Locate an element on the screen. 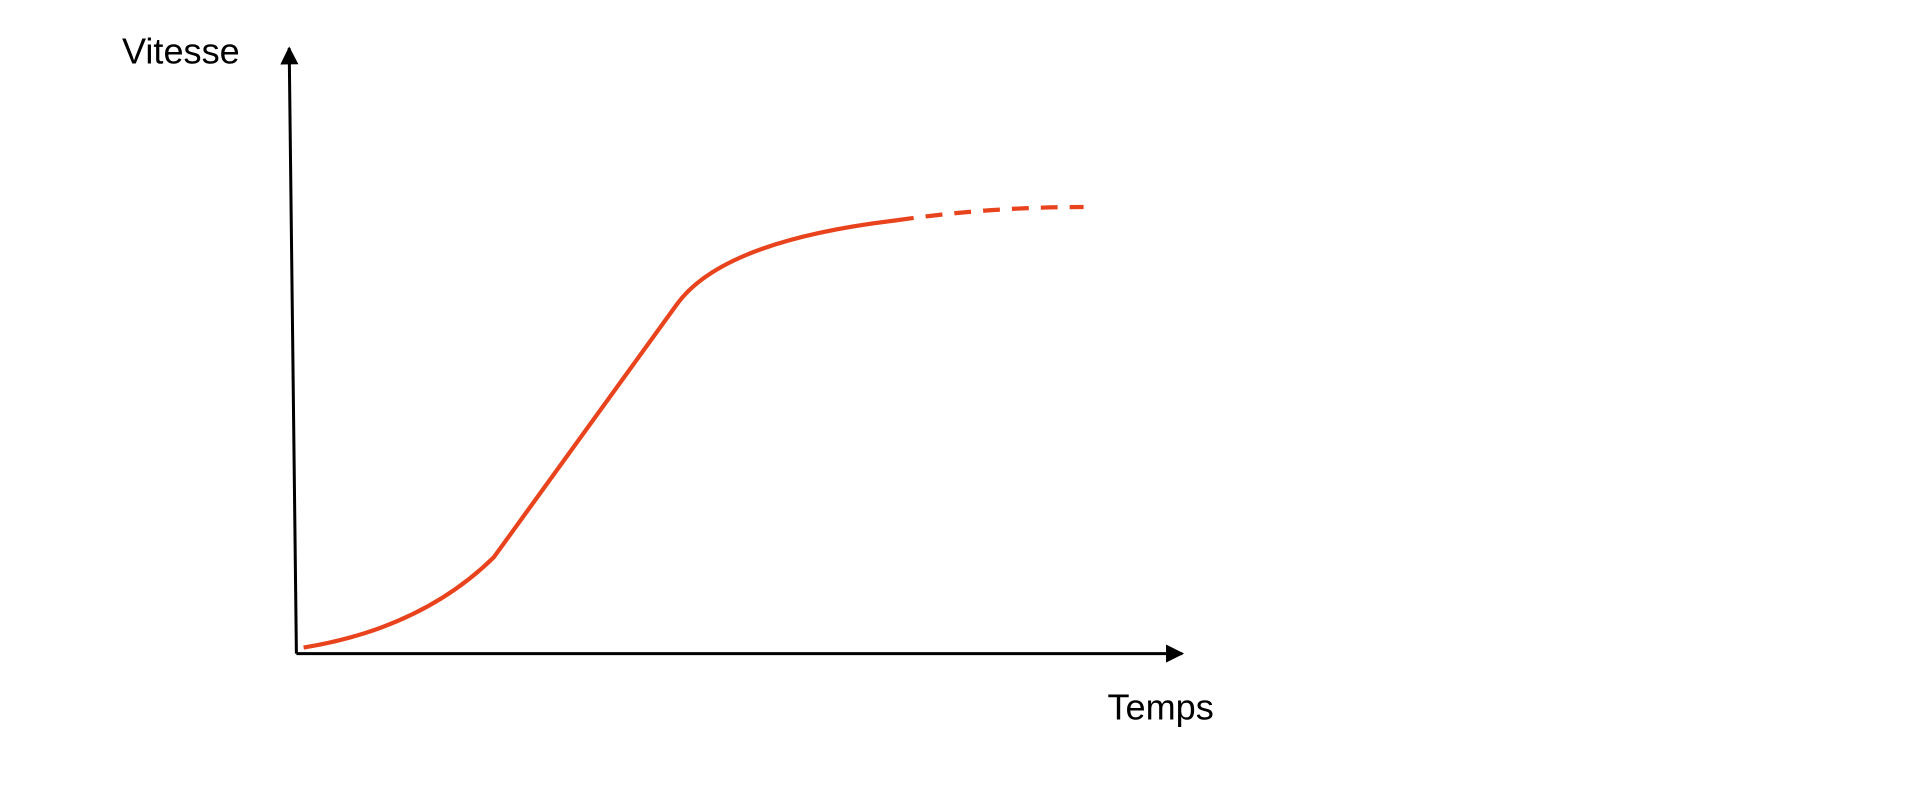 The height and width of the screenshot is (792, 1912). y-axis is located at coordinates (289, 350).